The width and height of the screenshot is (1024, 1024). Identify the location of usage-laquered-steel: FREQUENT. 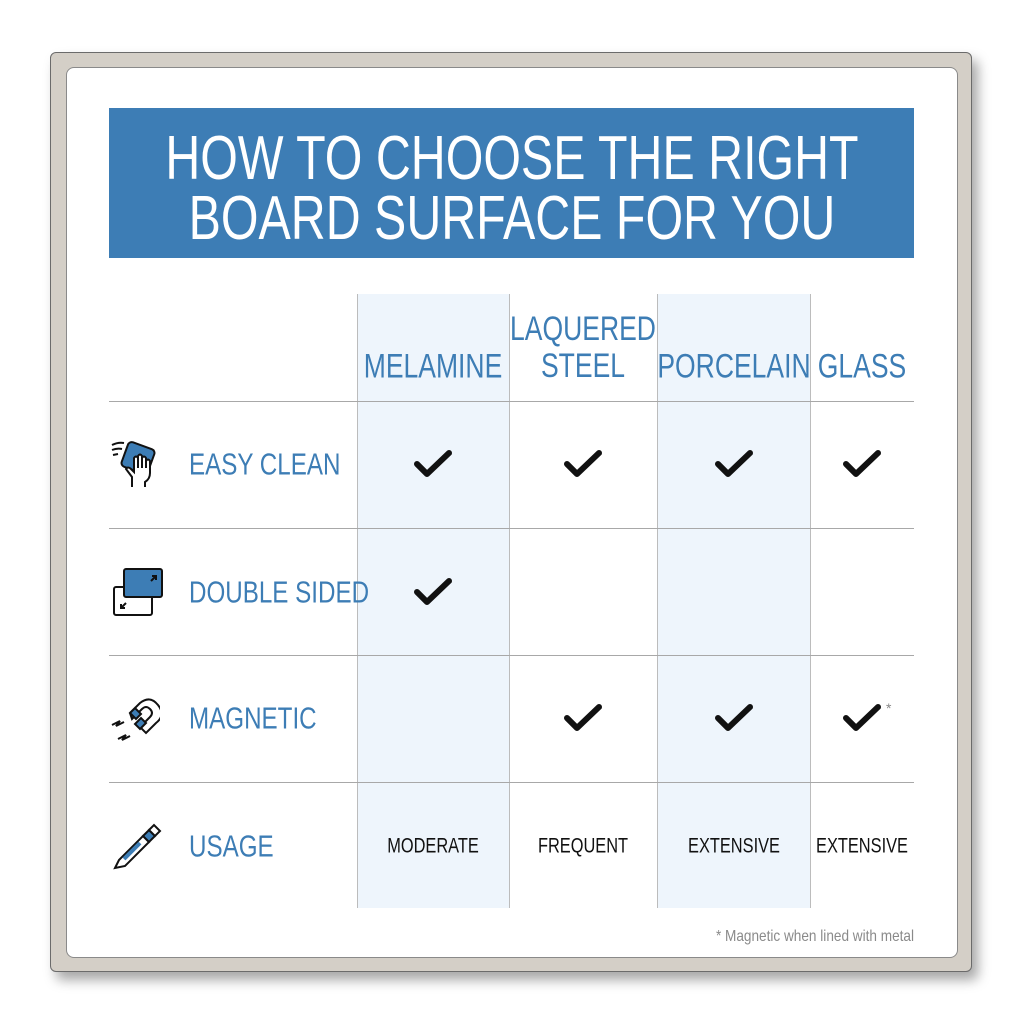
(583, 846).